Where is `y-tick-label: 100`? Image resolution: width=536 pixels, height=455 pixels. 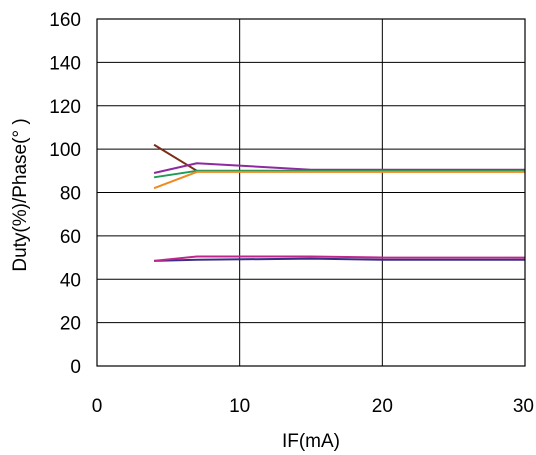
y-tick-label: 100 is located at coordinates (65, 150).